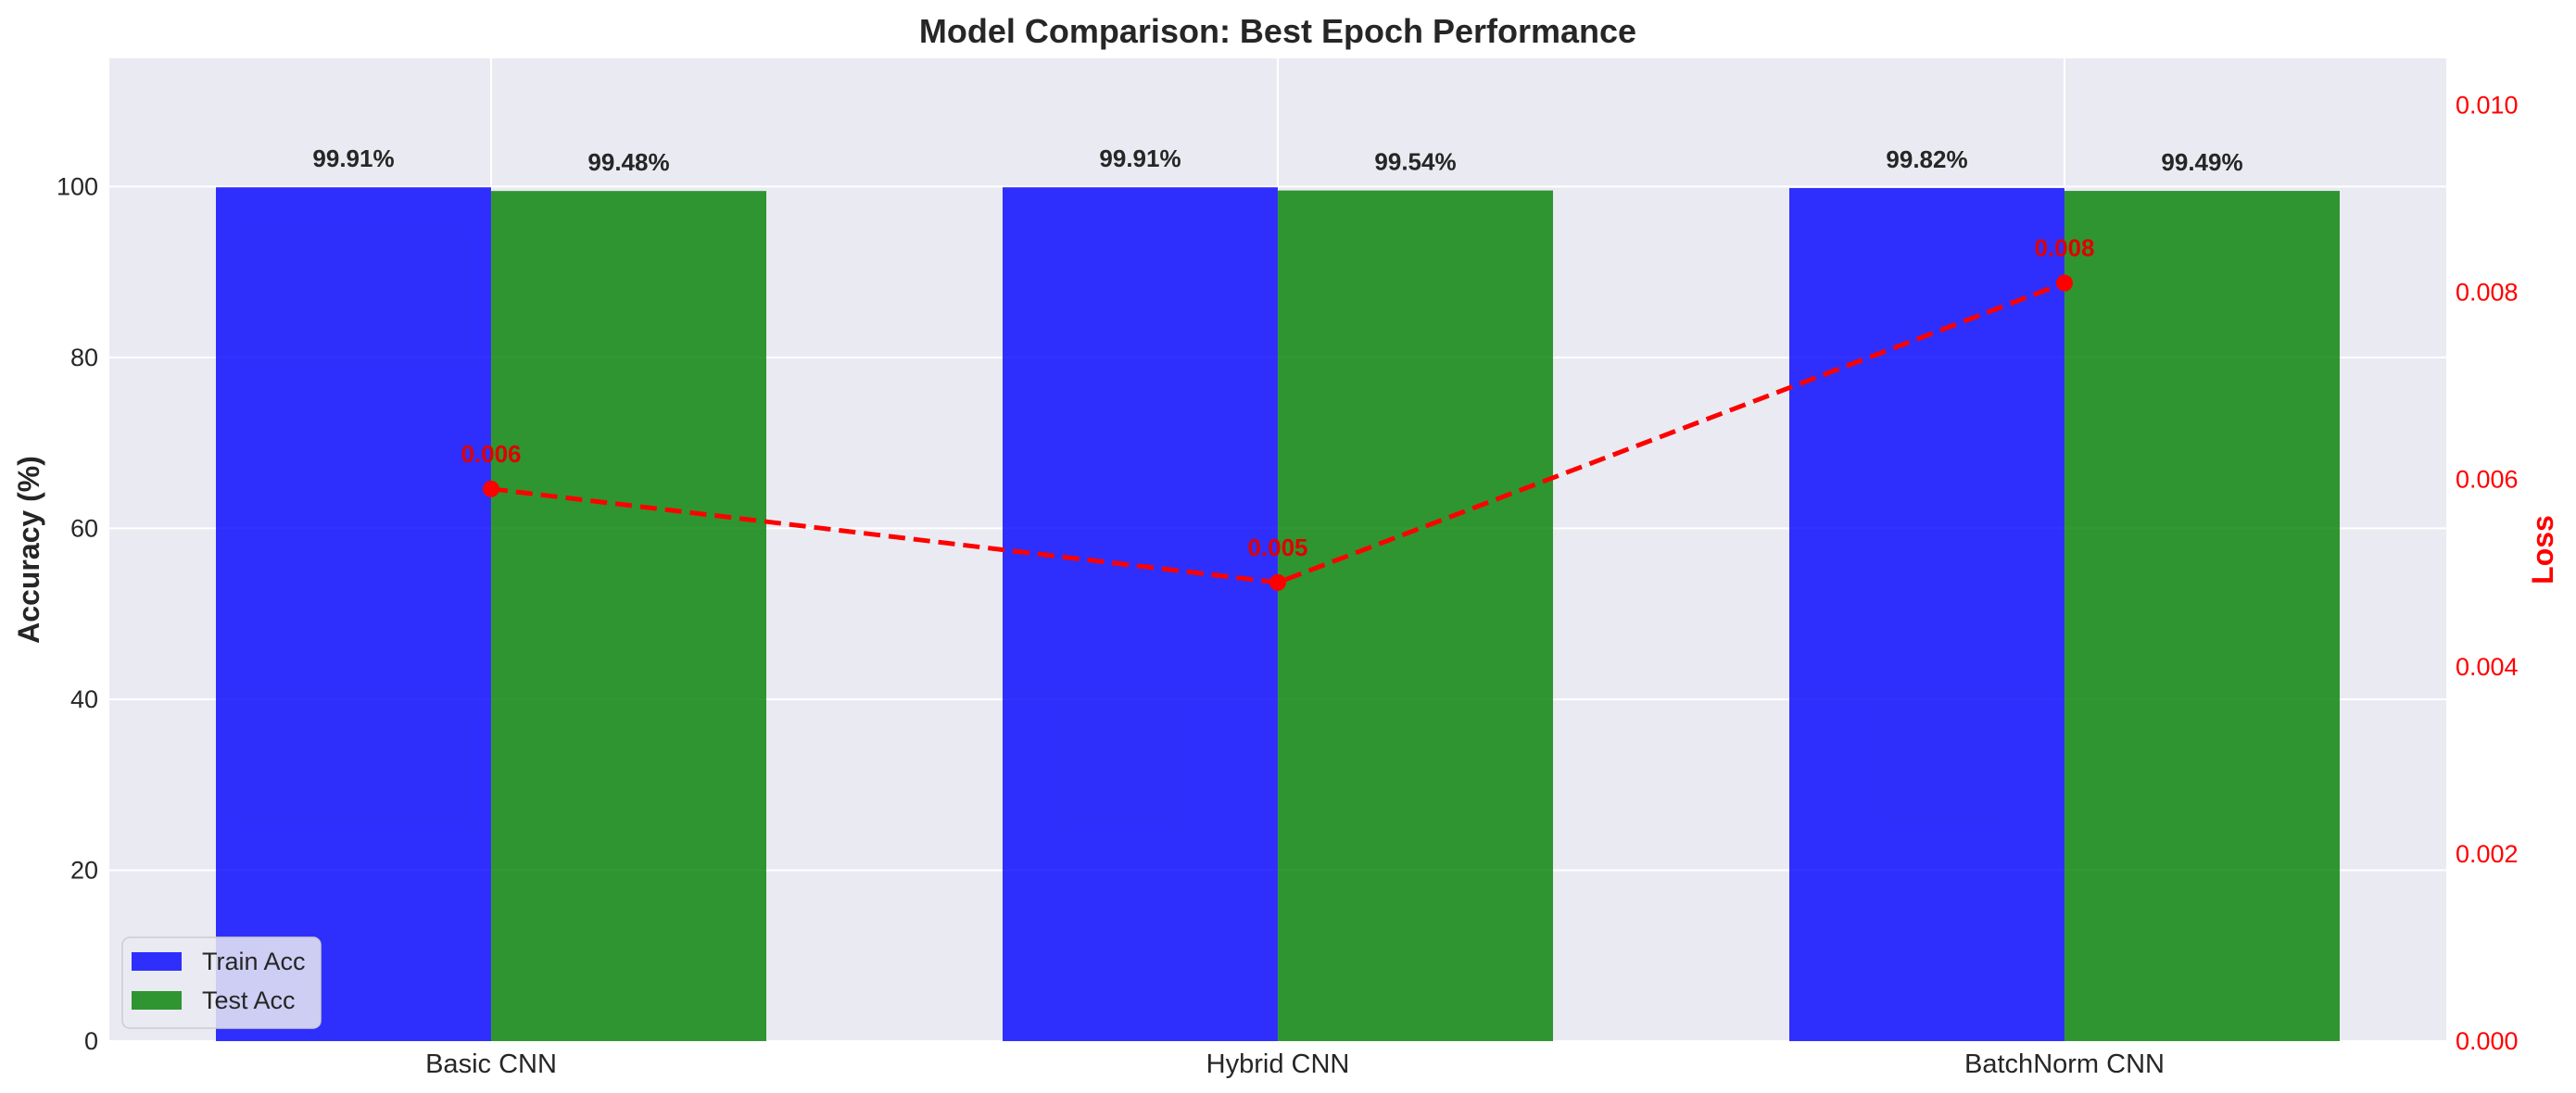 The width and height of the screenshot is (2576, 1093). What do you see at coordinates (2064, 248) in the screenshot?
I see `loss-value-label: 0.008` at bounding box center [2064, 248].